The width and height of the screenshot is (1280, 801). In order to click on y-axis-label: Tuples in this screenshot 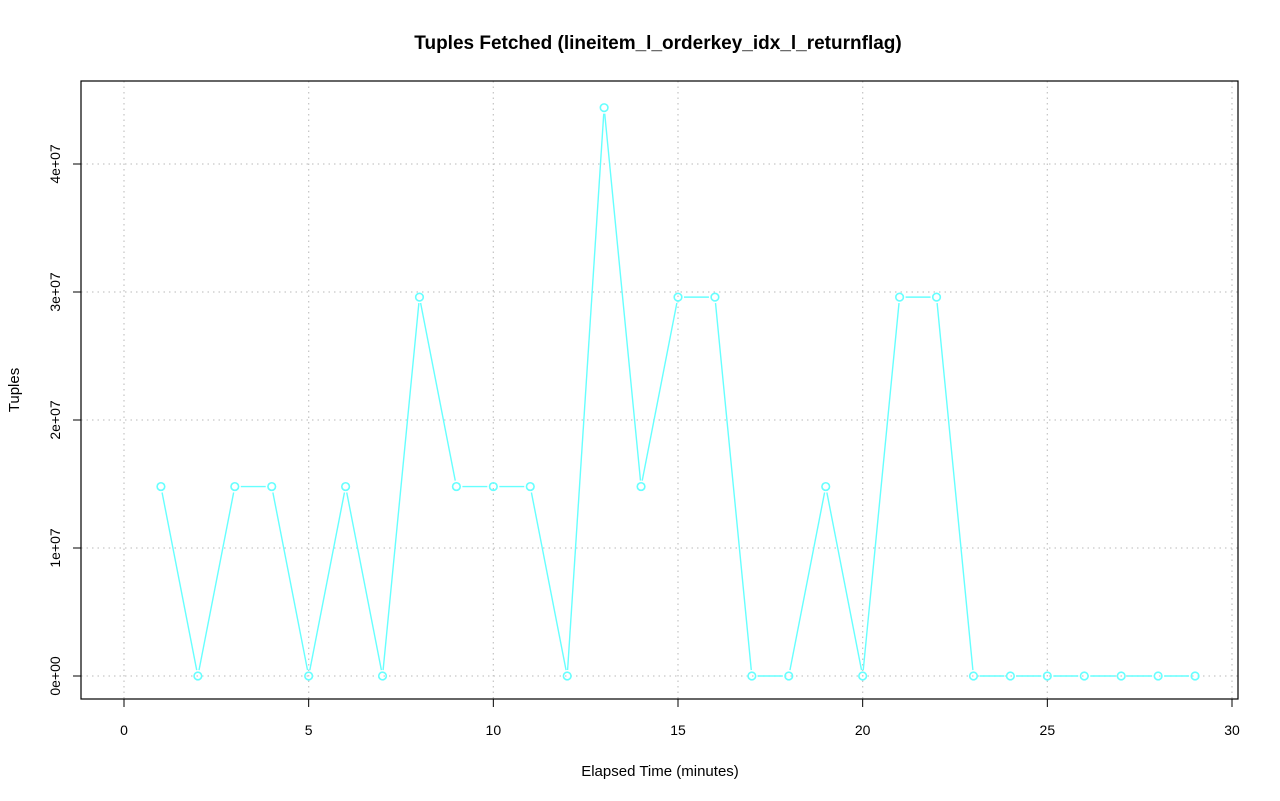, I will do `click(14, 390)`.